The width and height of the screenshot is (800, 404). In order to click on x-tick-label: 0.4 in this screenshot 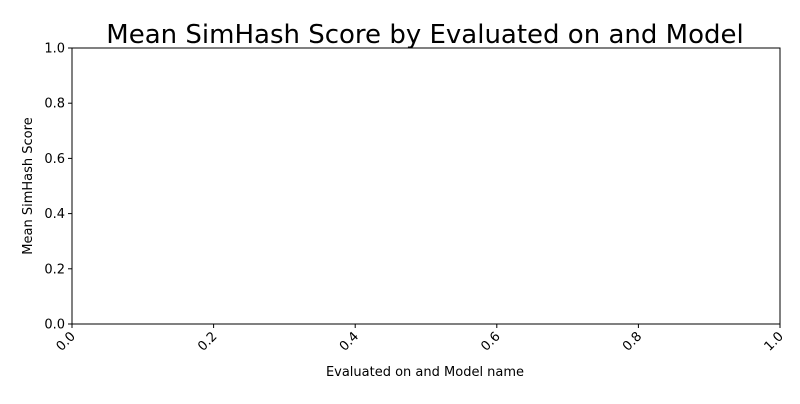, I will do `click(349, 341)`.